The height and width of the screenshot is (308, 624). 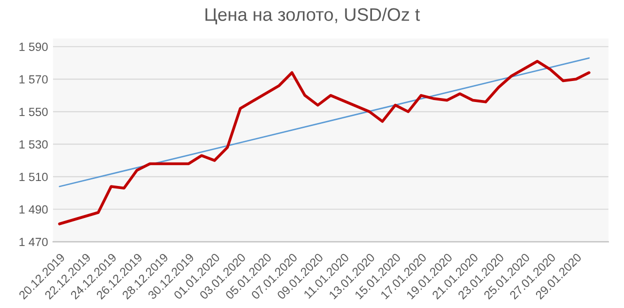 I want to click on y-tick-label: 1 570, so click(x=34, y=79).